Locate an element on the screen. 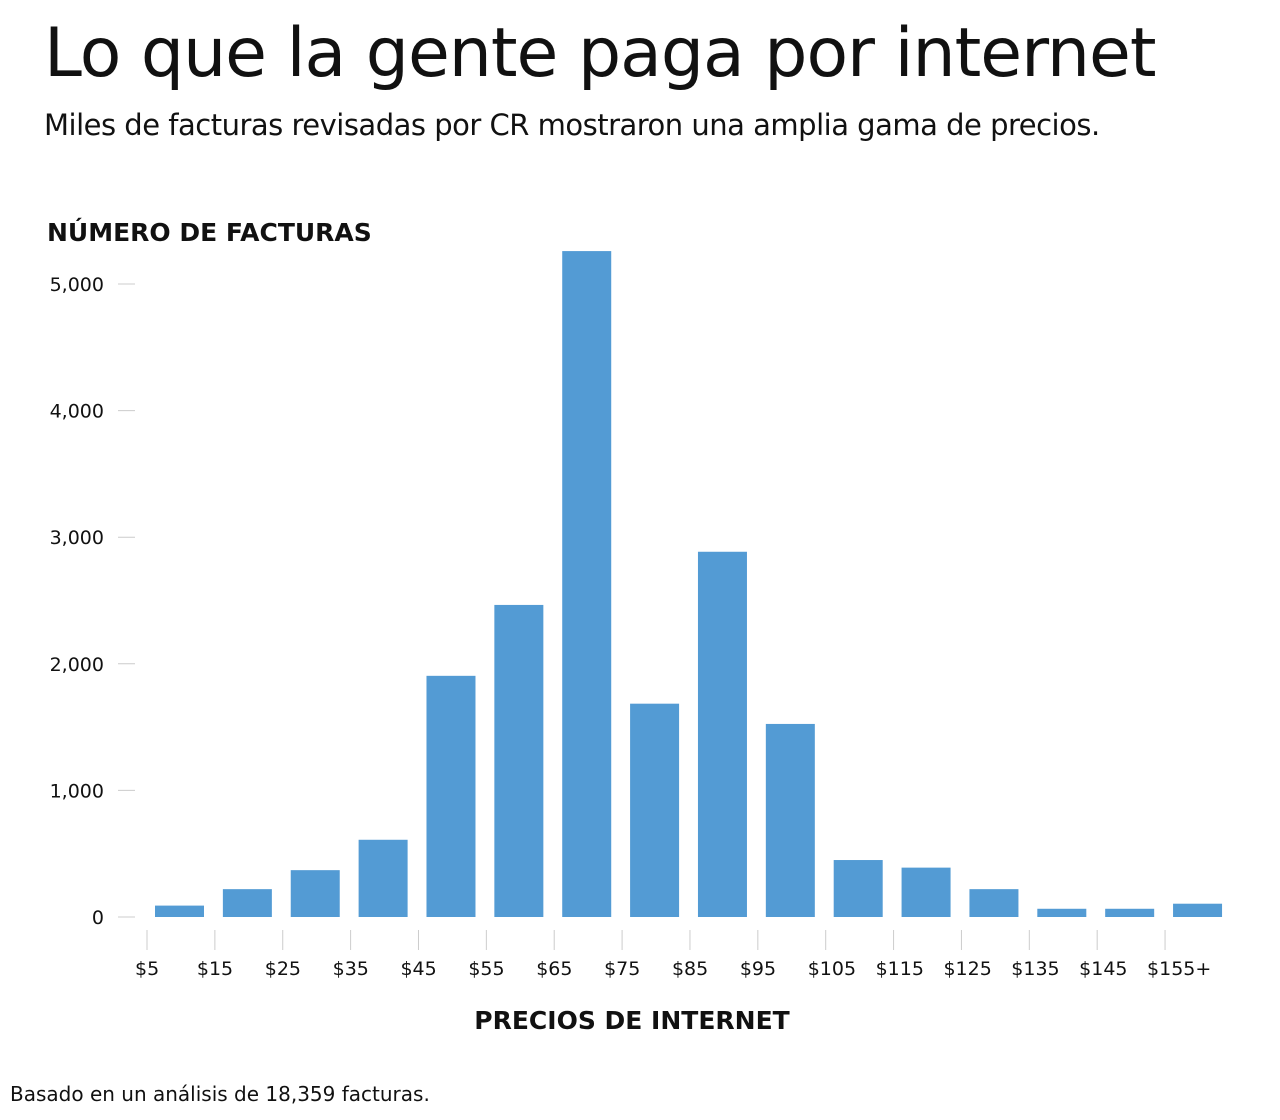  bar-$145-155 is located at coordinates (1130, 912).